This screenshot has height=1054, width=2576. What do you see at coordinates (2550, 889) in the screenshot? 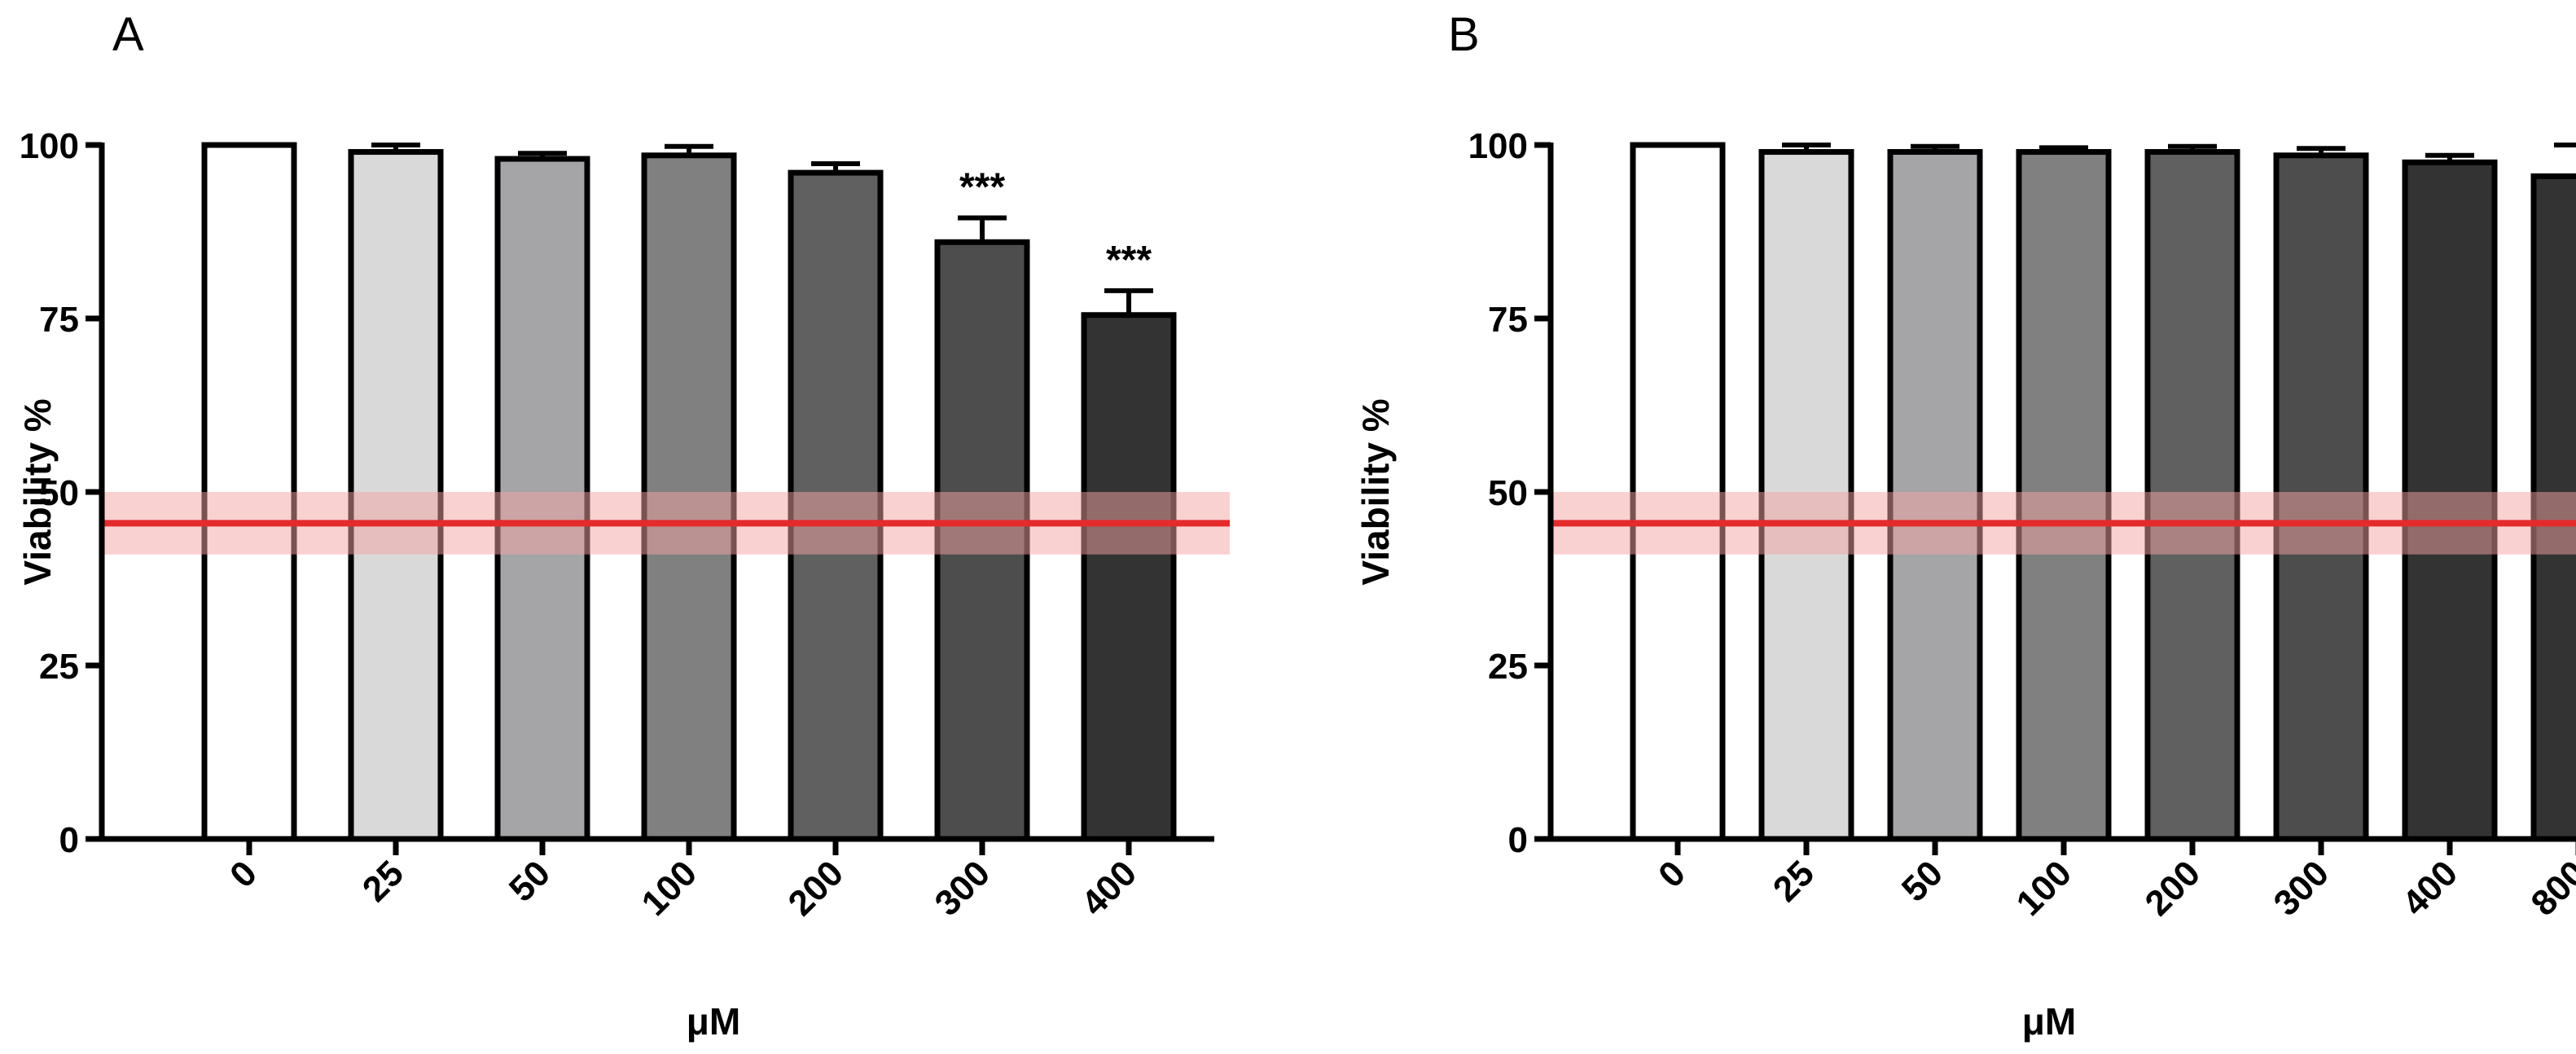
I see `x-tick-label-800: 800` at bounding box center [2550, 889].